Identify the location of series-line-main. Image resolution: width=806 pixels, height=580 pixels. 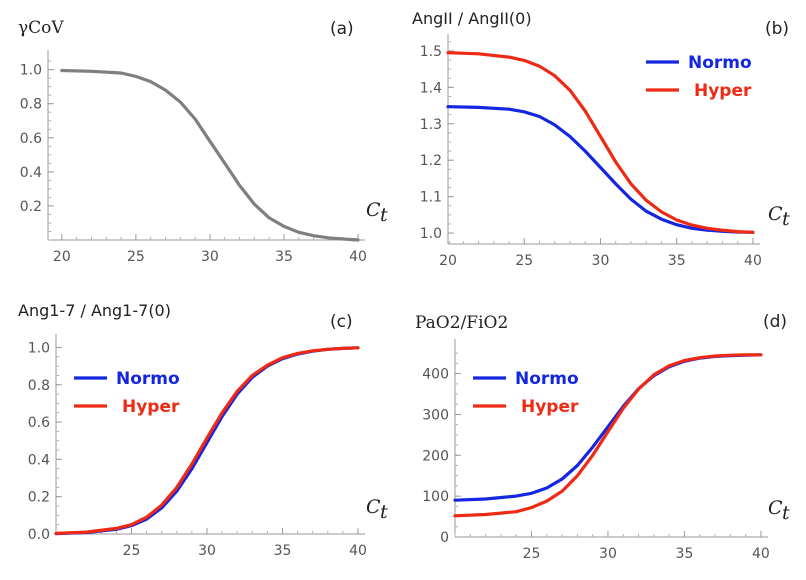
(210, 155).